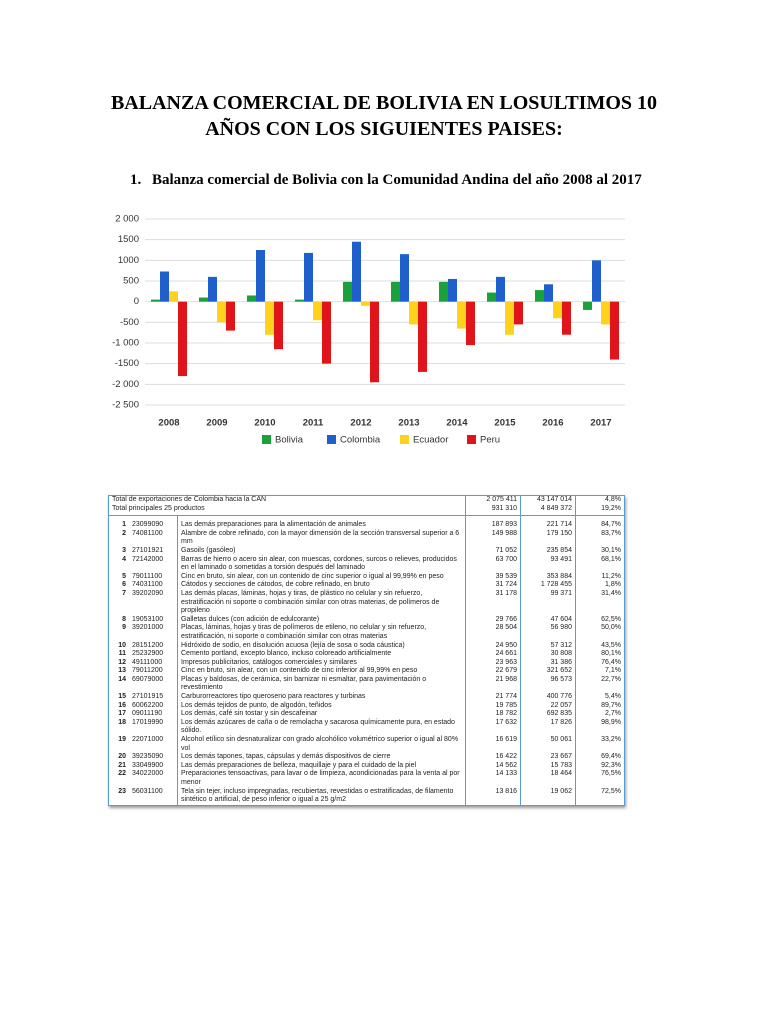  What do you see at coordinates (600, 663) in the screenshot?
I see `share-percent: 76,4%` at bounding box center [600, 663].